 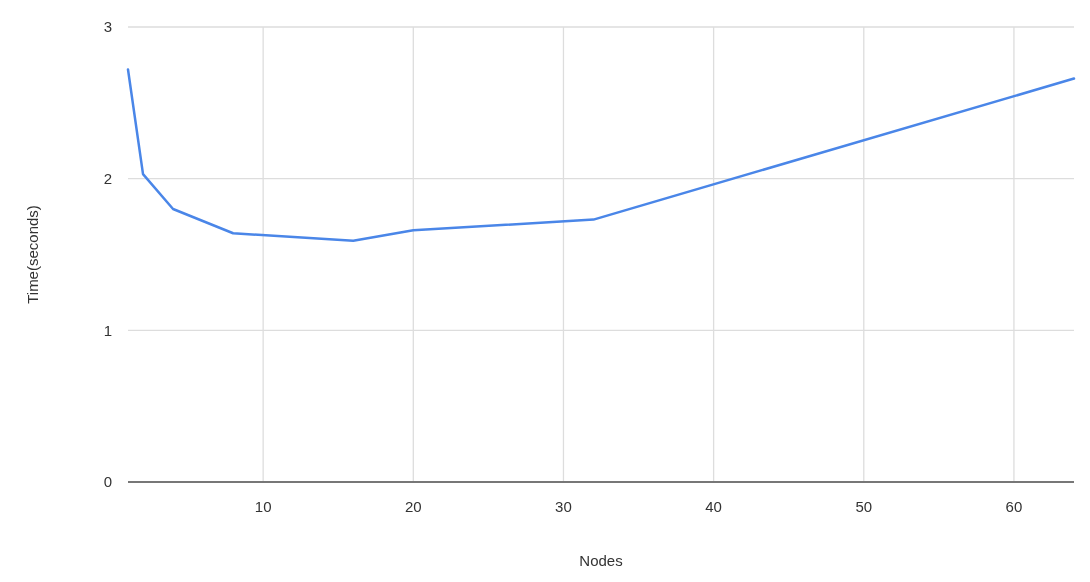 I want to click on x-axis-title: Nodes, so click(x=601, y=560).